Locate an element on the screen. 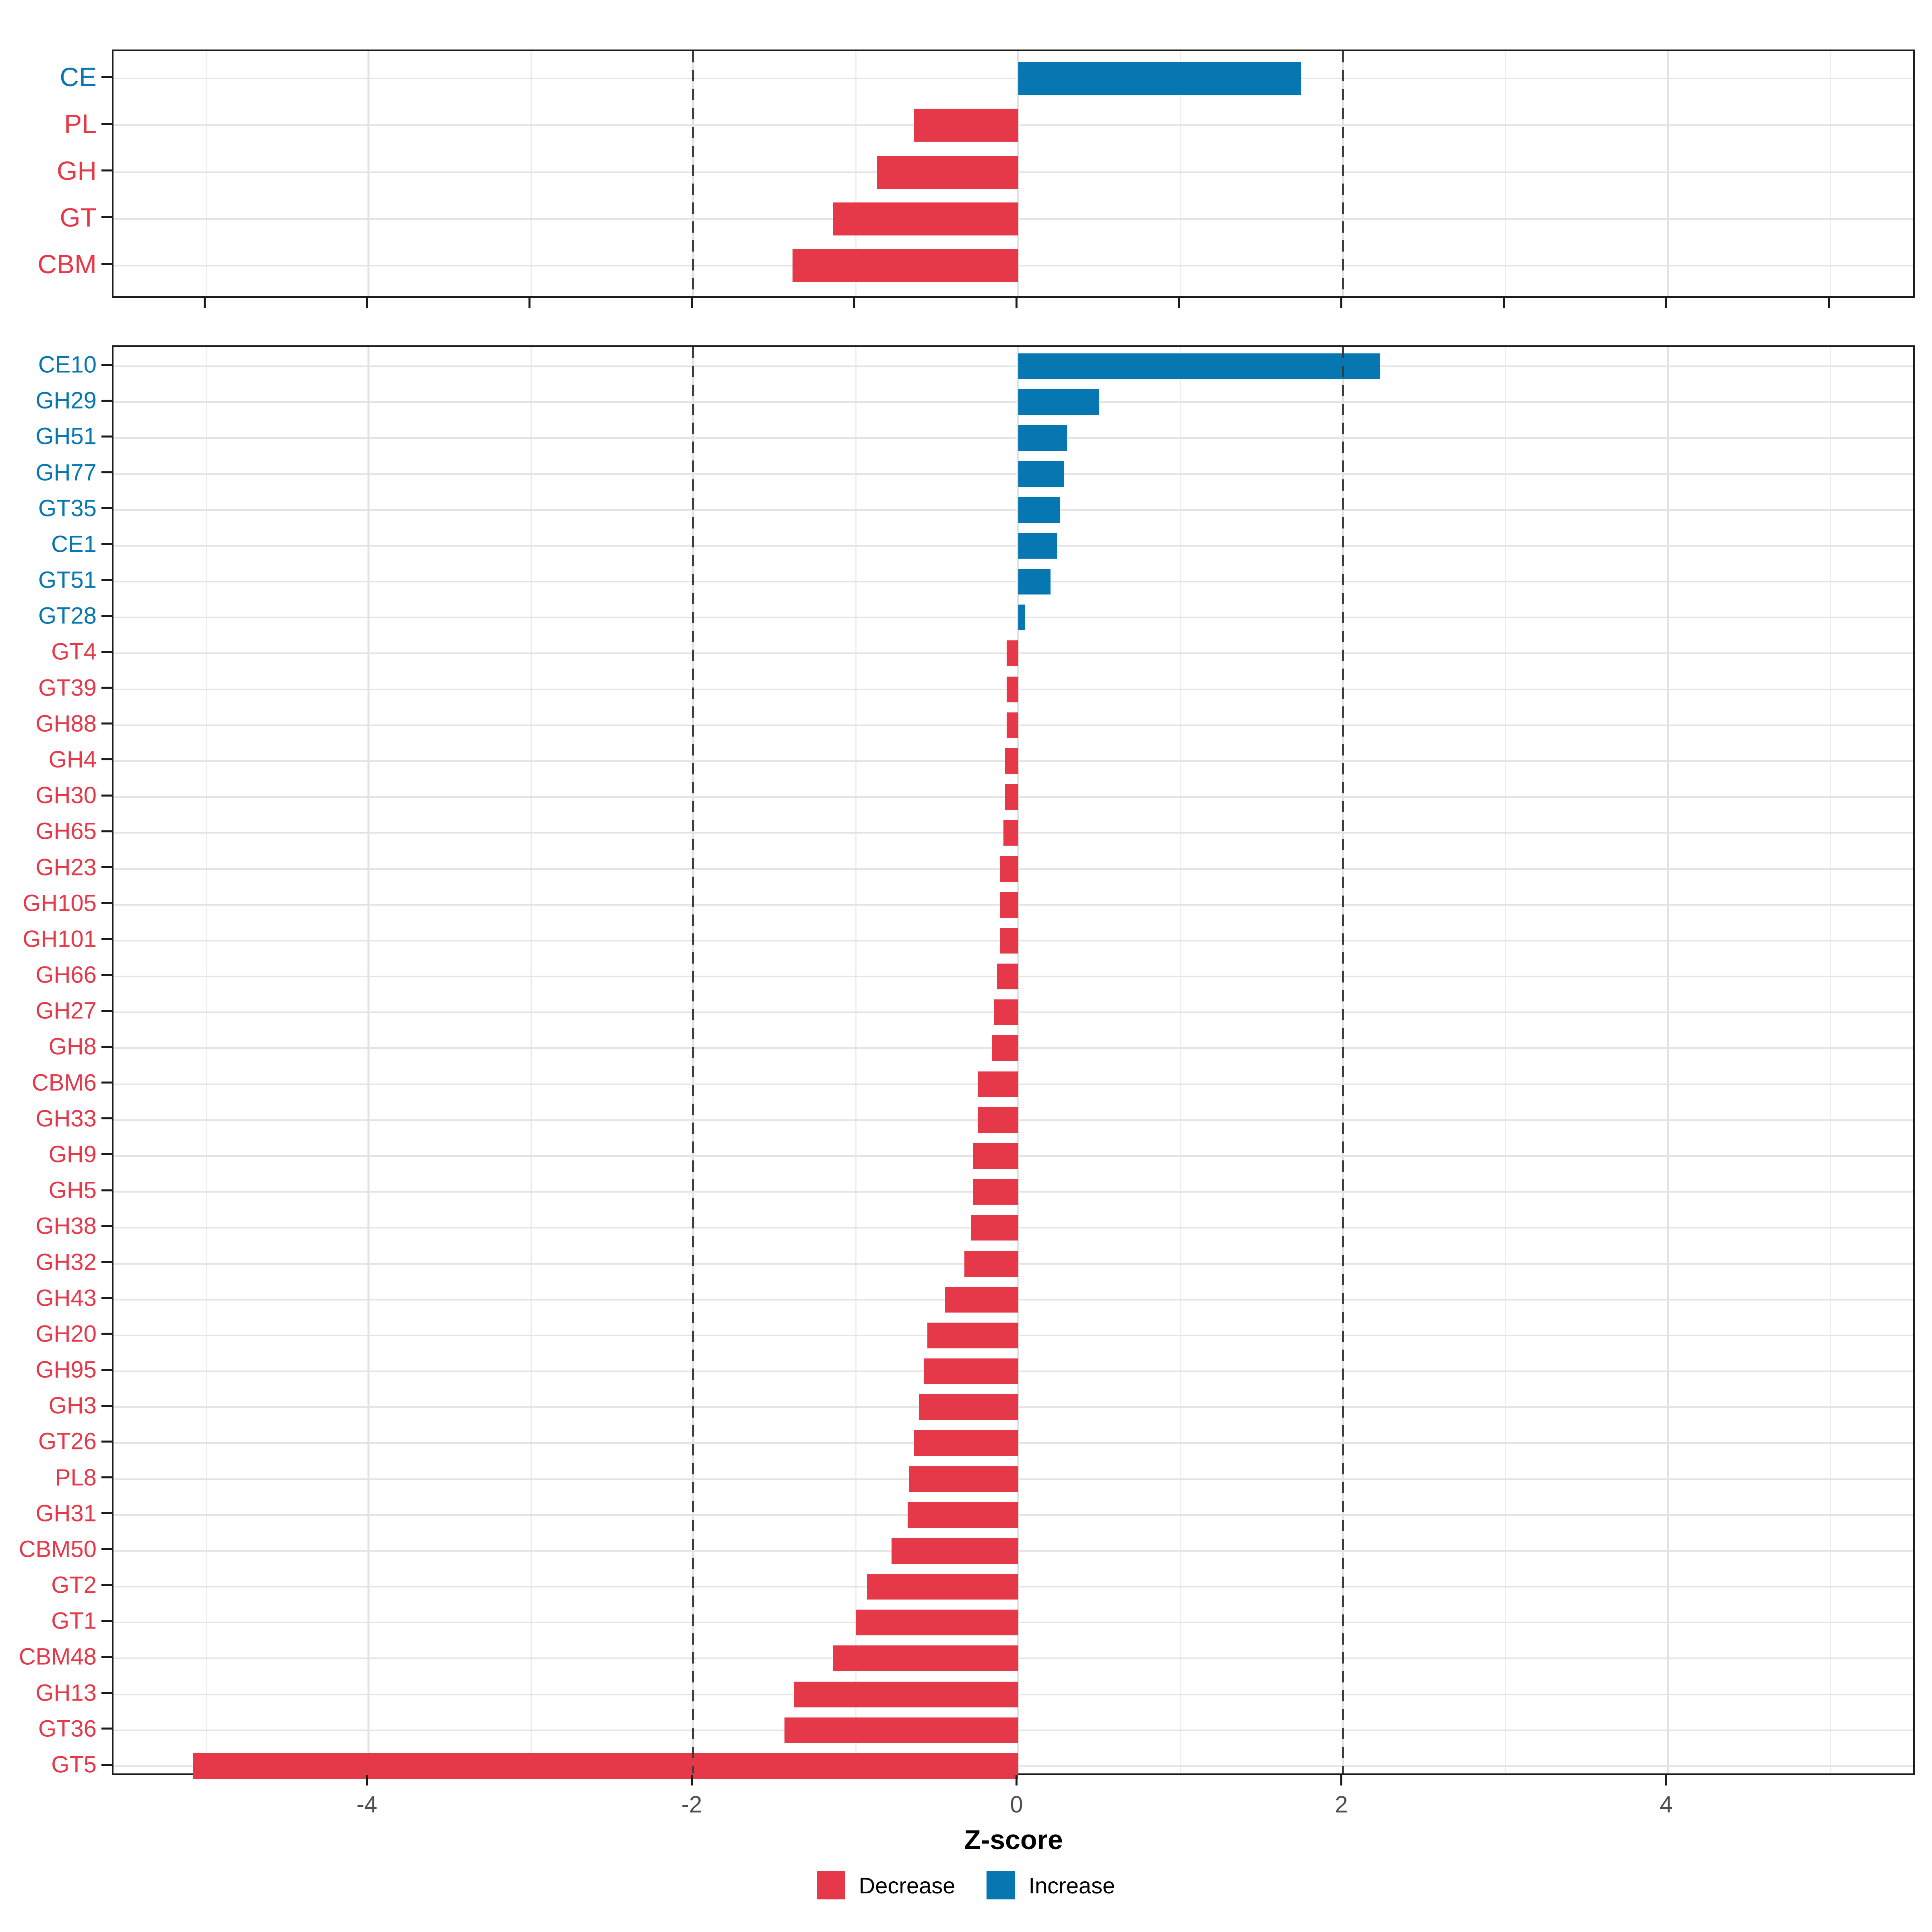 The image size is (1932, 1932). y-axis-label: GH5 is located at coordinates (72, 1190).